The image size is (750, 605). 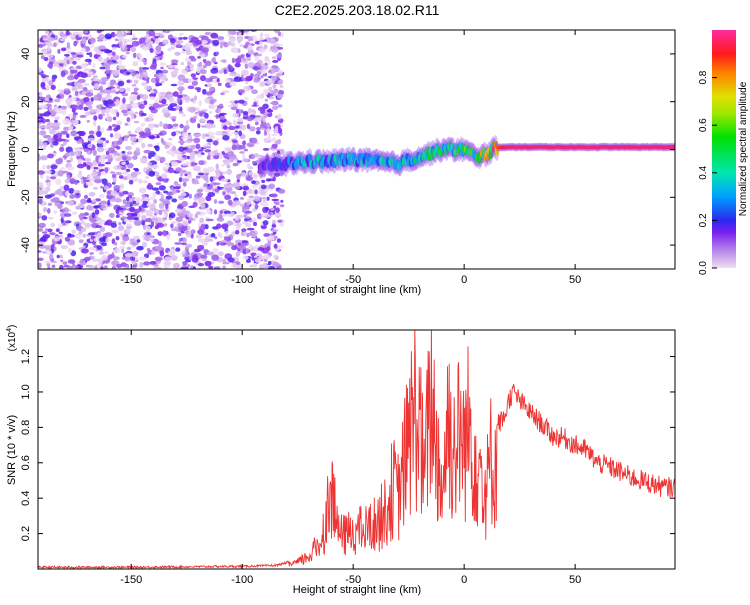 I want to click on snr-ylabel: SNR (10 * v/v), so click(x=12, y=450).